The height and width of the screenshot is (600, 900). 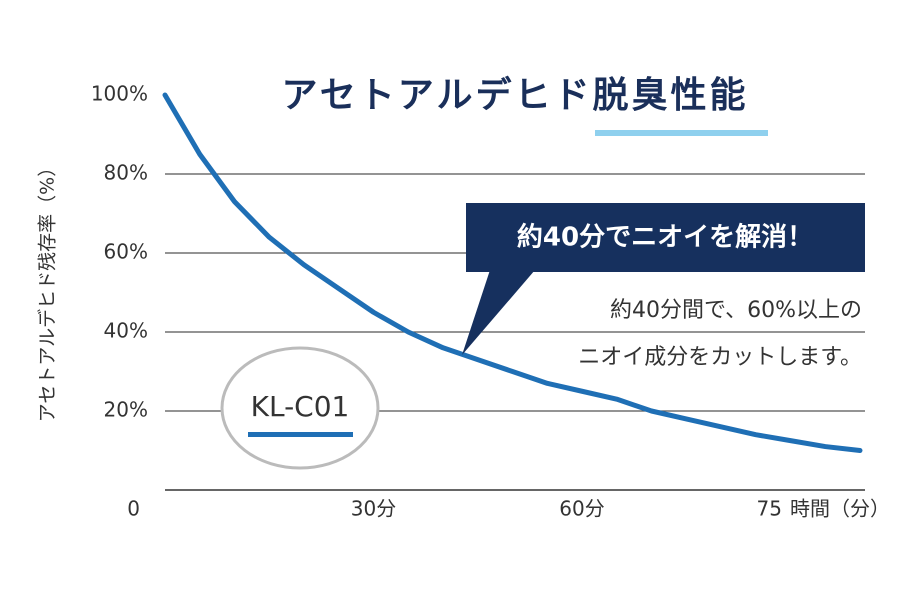 What do you see at coordinates (840, 509) in the screenshot?
I see `x-axis-label: 時間（分）` at bounding box center [840, 509].